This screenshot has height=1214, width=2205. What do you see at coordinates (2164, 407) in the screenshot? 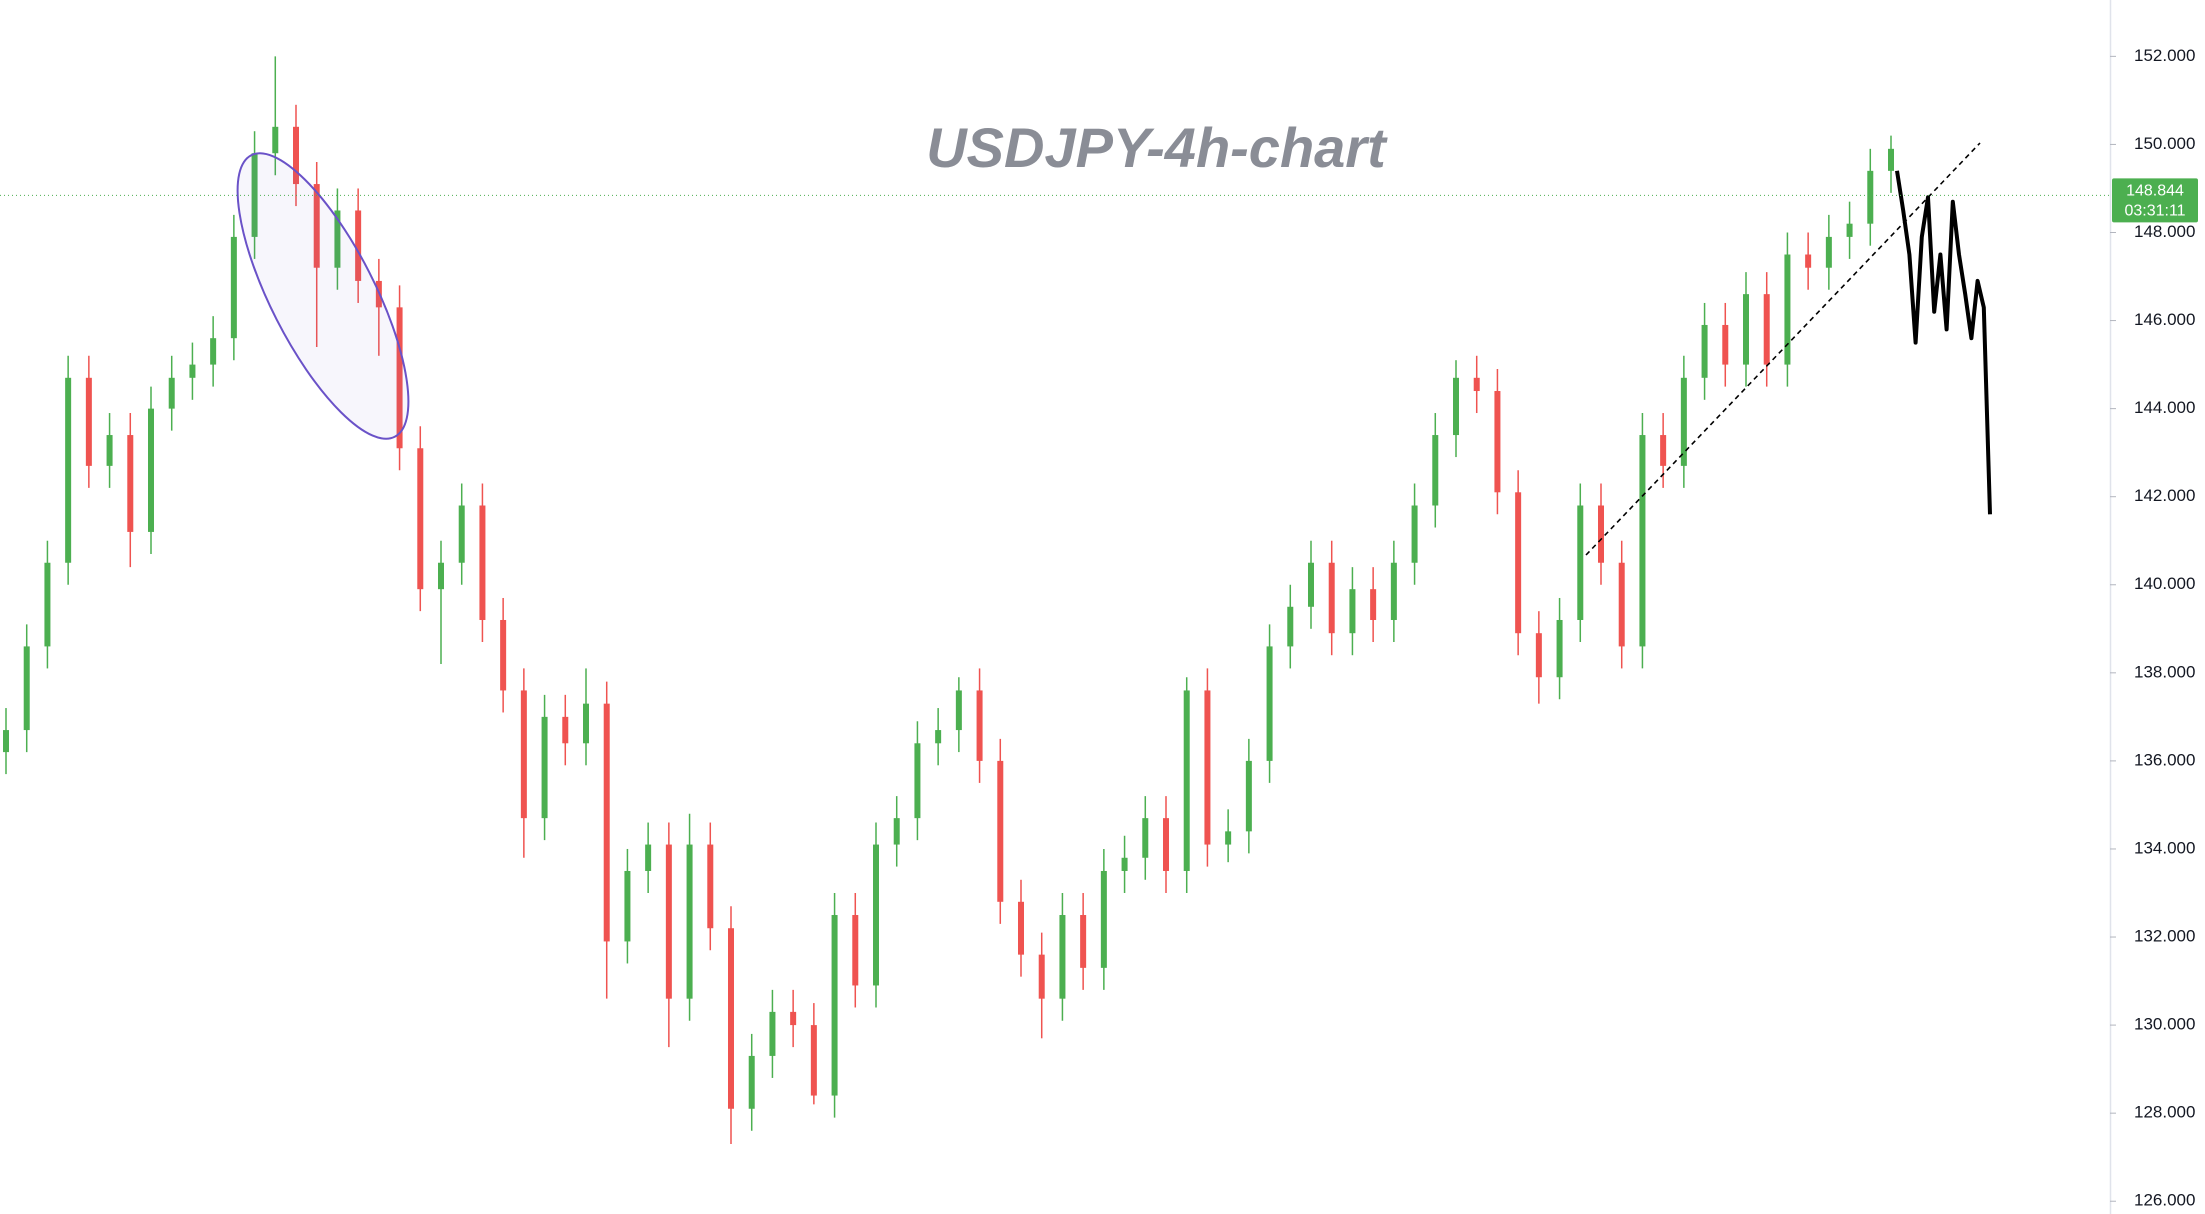
I see `y-tick-label: 144.000` at bounding box center [2164, 407].